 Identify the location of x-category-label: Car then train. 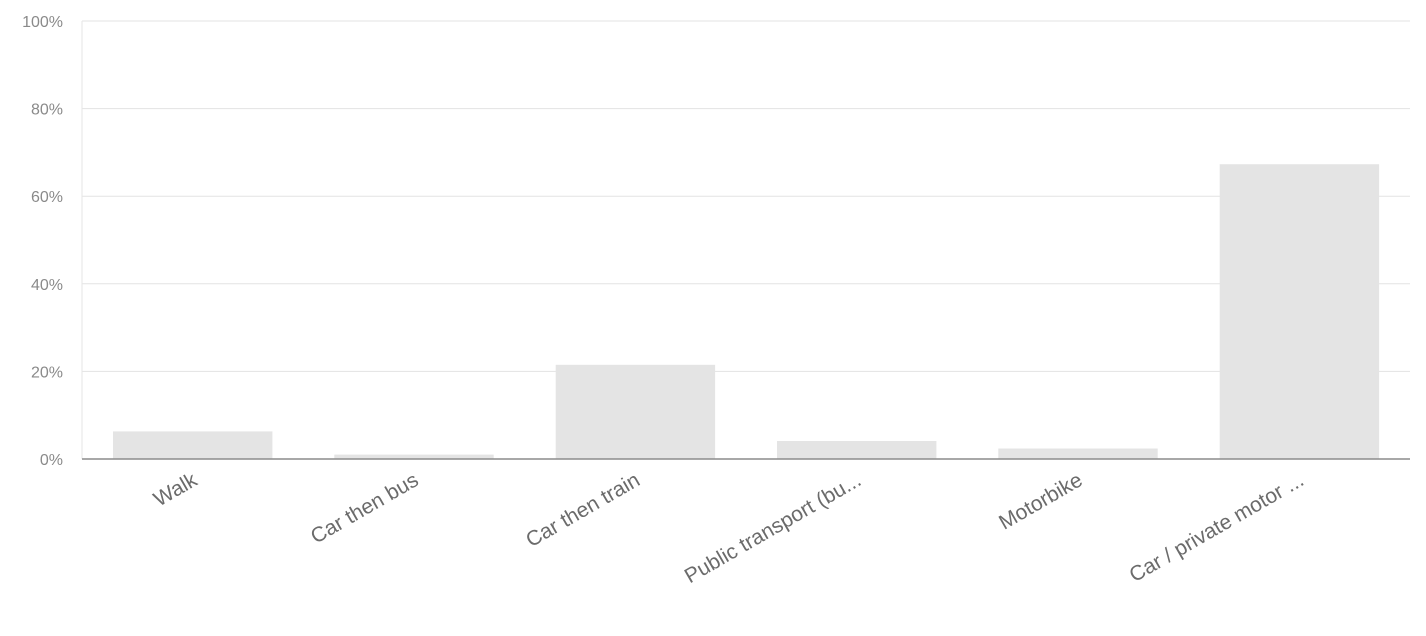
(583, 510).